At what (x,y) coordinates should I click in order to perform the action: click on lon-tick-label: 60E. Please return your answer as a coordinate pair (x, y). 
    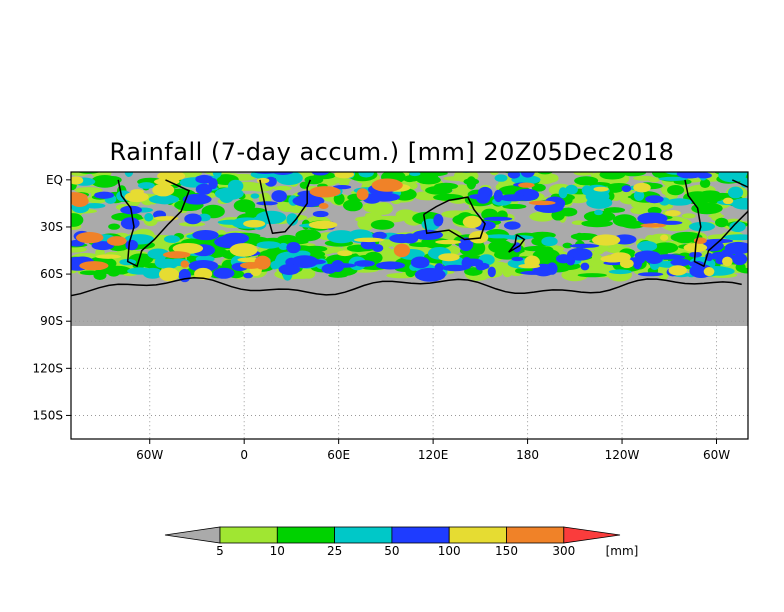
    Looking at the image, I should click on (338, 455).